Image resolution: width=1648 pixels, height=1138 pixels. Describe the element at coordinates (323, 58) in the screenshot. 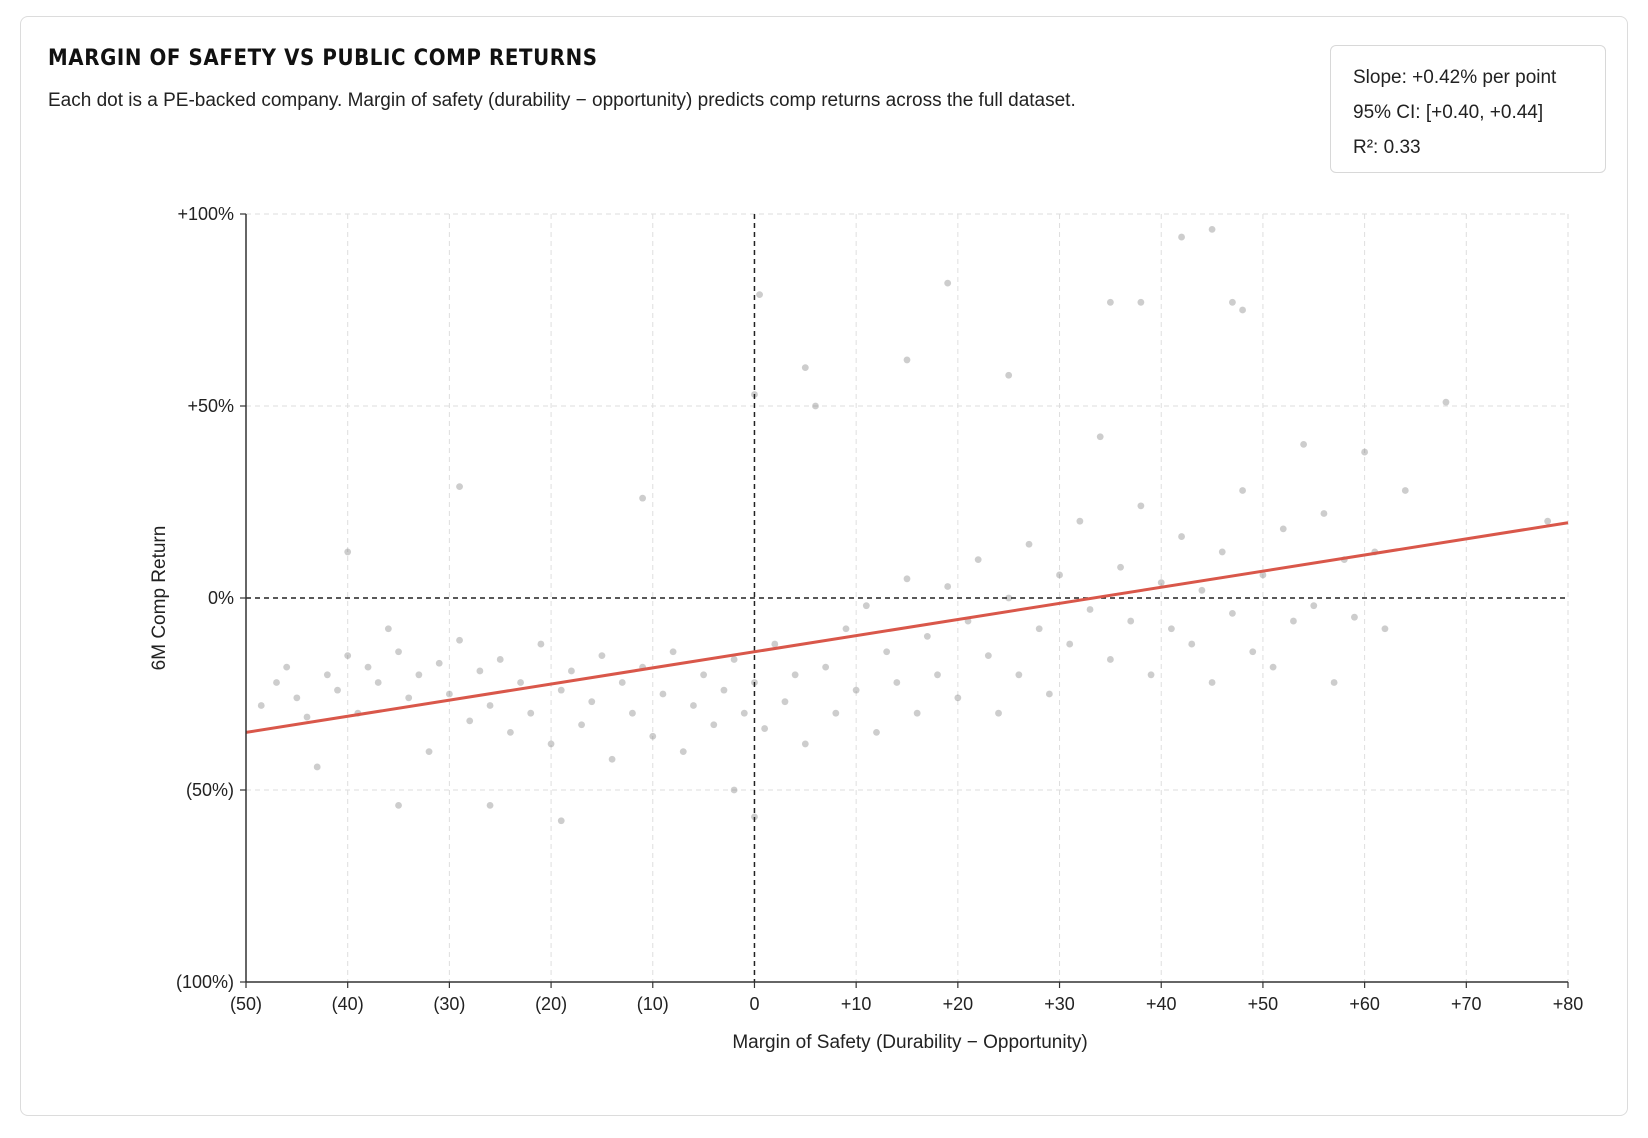

I see `chart-title: MARGIN OF SAFETY VS PUBLIC COMP RETURNS` at that location.